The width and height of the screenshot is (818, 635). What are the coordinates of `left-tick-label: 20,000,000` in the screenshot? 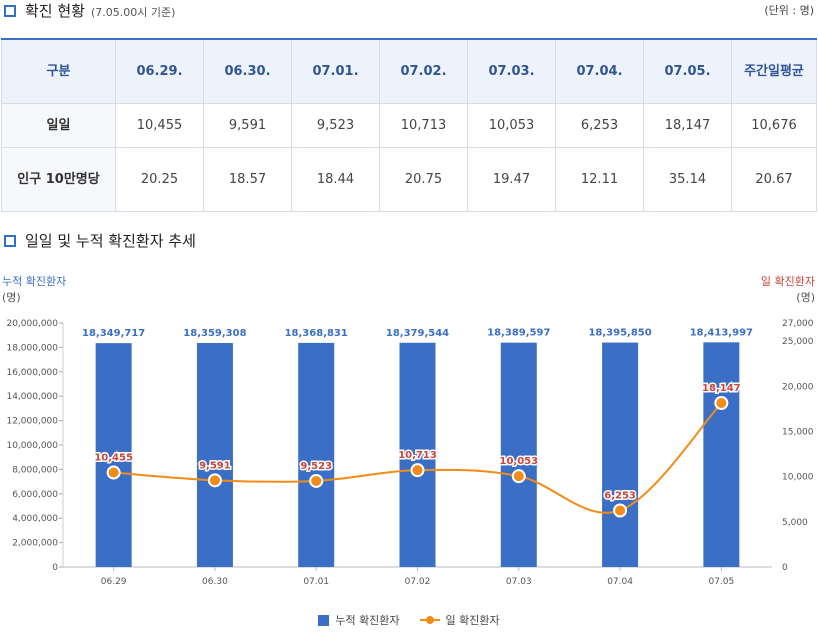 It's located at (32, 324).